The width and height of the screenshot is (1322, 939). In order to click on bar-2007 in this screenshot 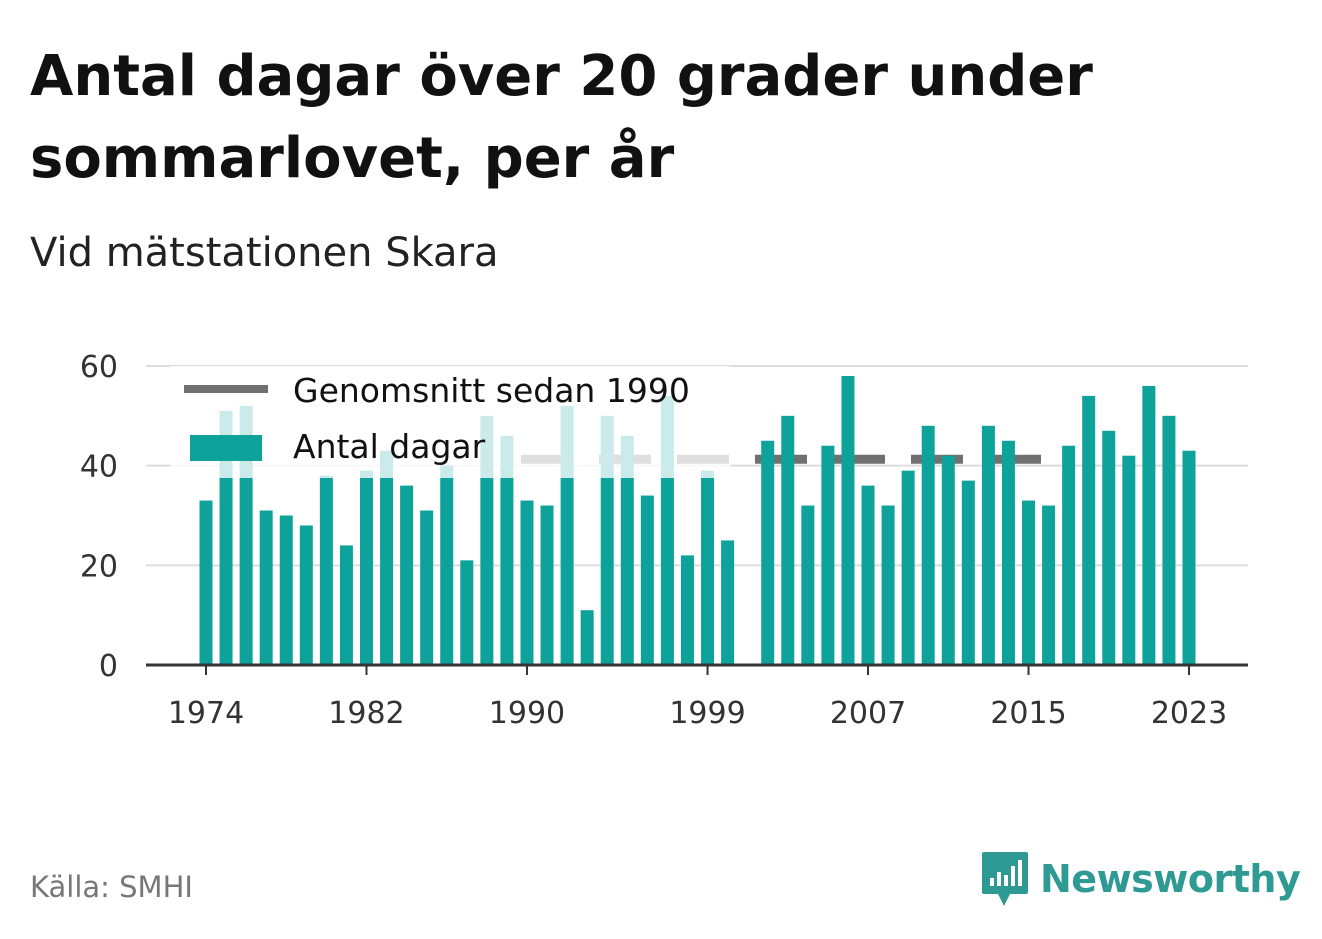, I will do `click(868, 575)`.